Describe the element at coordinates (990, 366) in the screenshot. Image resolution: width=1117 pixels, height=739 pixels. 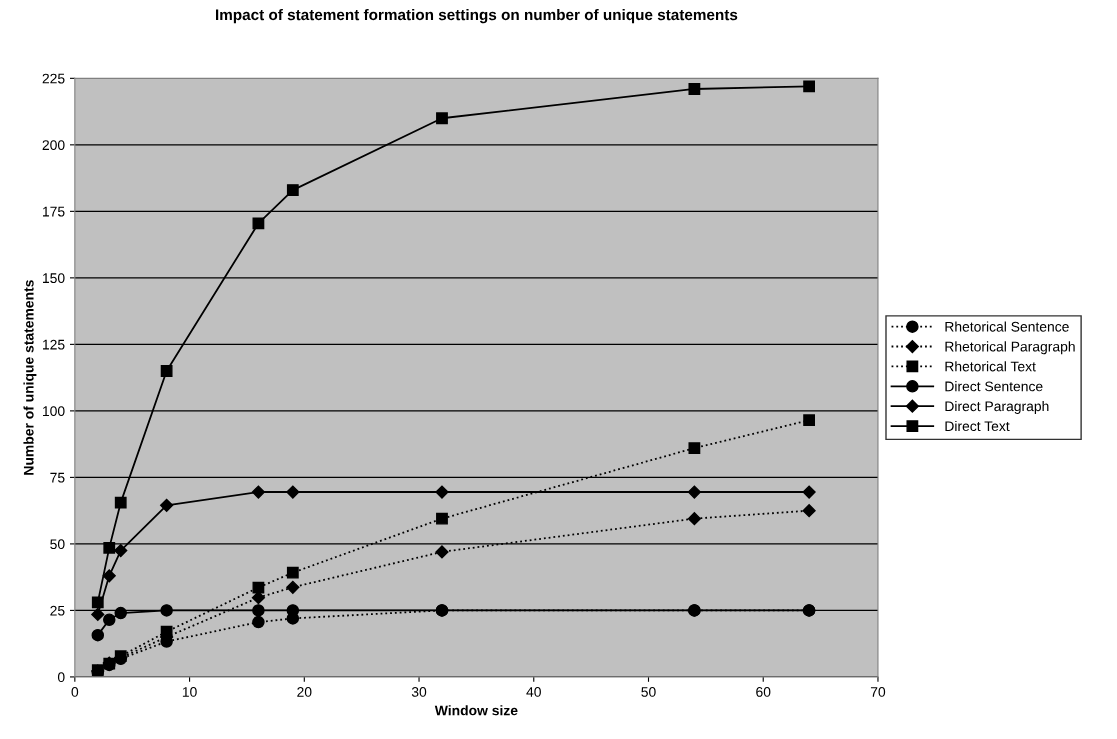
I see `legend-label: Rhetorical Text` at that location.